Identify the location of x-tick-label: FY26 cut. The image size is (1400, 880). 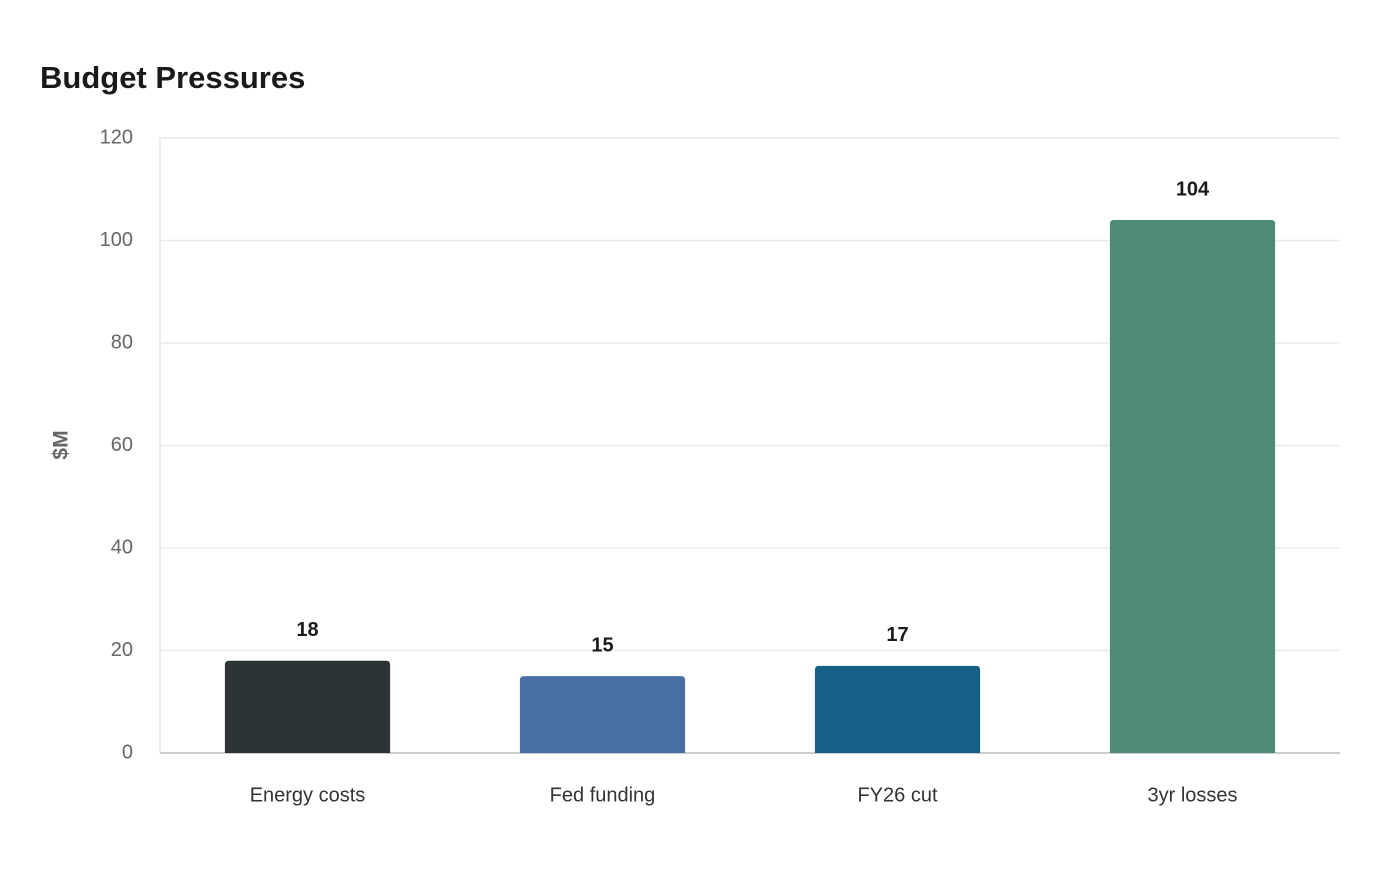
(897, 795).